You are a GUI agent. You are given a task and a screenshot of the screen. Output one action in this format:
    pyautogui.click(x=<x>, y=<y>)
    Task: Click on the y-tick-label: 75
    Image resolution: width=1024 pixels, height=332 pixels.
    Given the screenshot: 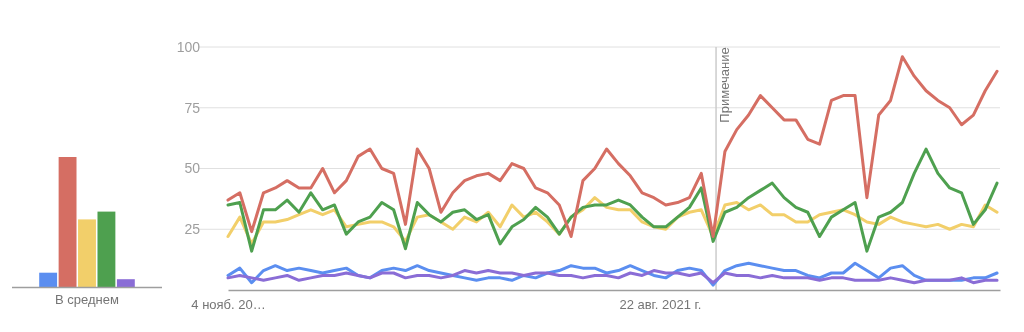 What is the action you would take?
    pyautogui.click(x=192, y=107)
    